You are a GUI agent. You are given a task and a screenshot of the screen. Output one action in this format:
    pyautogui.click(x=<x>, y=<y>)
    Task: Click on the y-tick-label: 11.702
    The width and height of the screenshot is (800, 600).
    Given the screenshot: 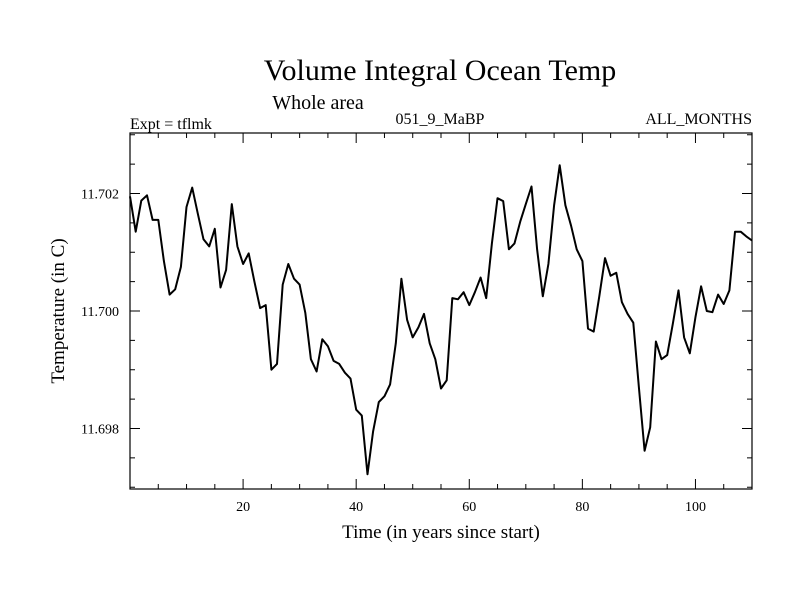 What is the action you would take?
    pyautogui.click(x=100, y=195)
    